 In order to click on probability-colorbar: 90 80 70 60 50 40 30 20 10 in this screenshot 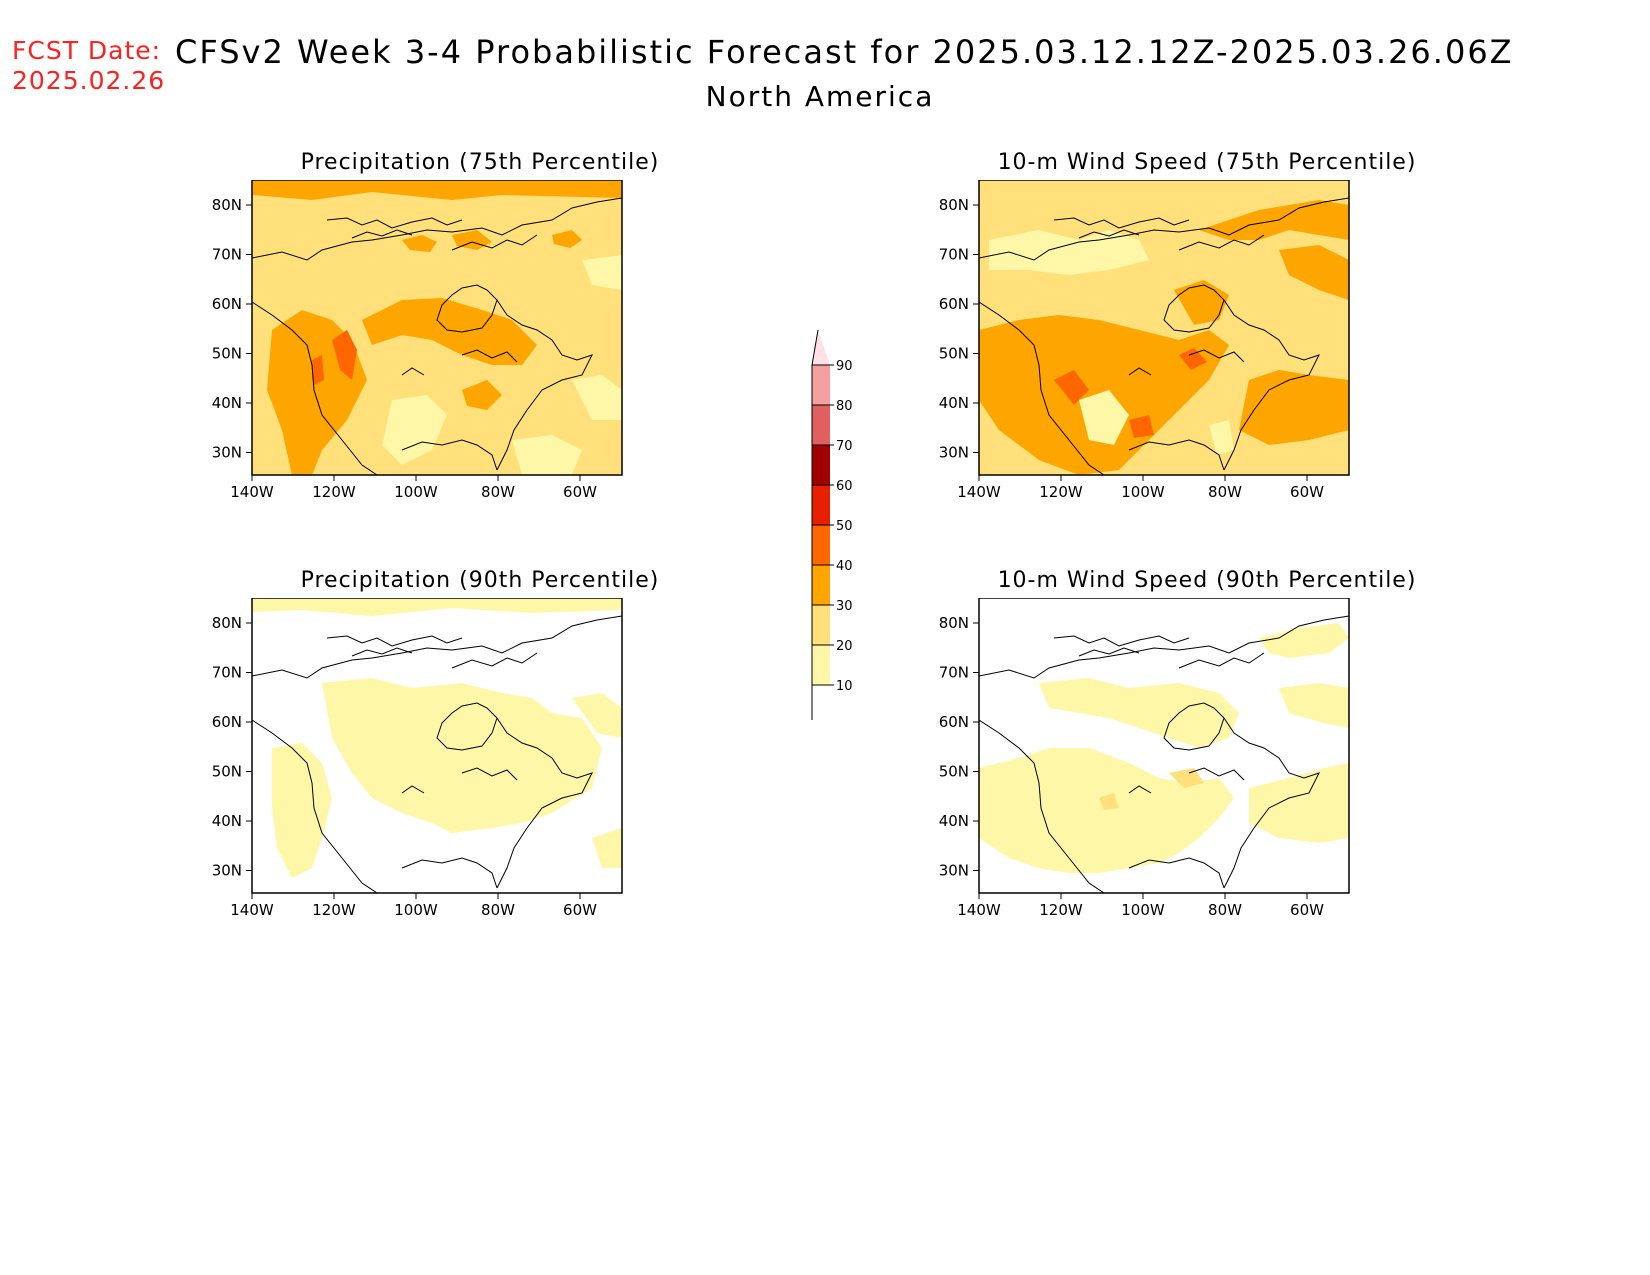, I will do `click(832, 535)`.